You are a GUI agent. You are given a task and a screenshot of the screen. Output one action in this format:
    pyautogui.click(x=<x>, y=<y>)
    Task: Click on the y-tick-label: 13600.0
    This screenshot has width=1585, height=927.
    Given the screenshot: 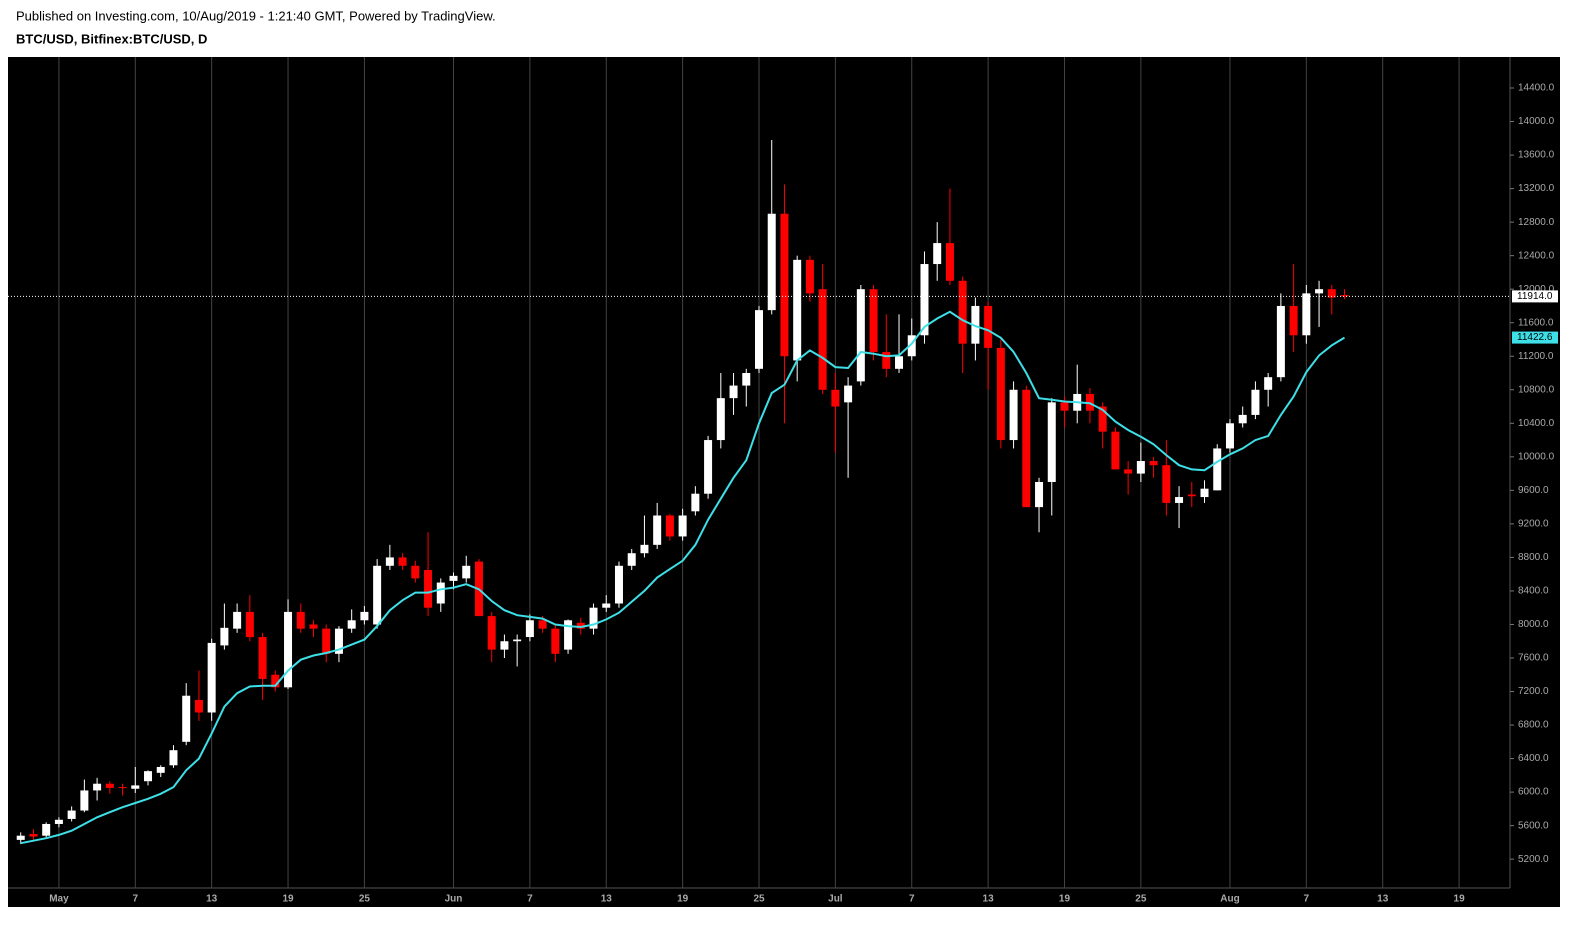 What is the action you would take?
    pyautogui.click(x=1536, y=155)
    